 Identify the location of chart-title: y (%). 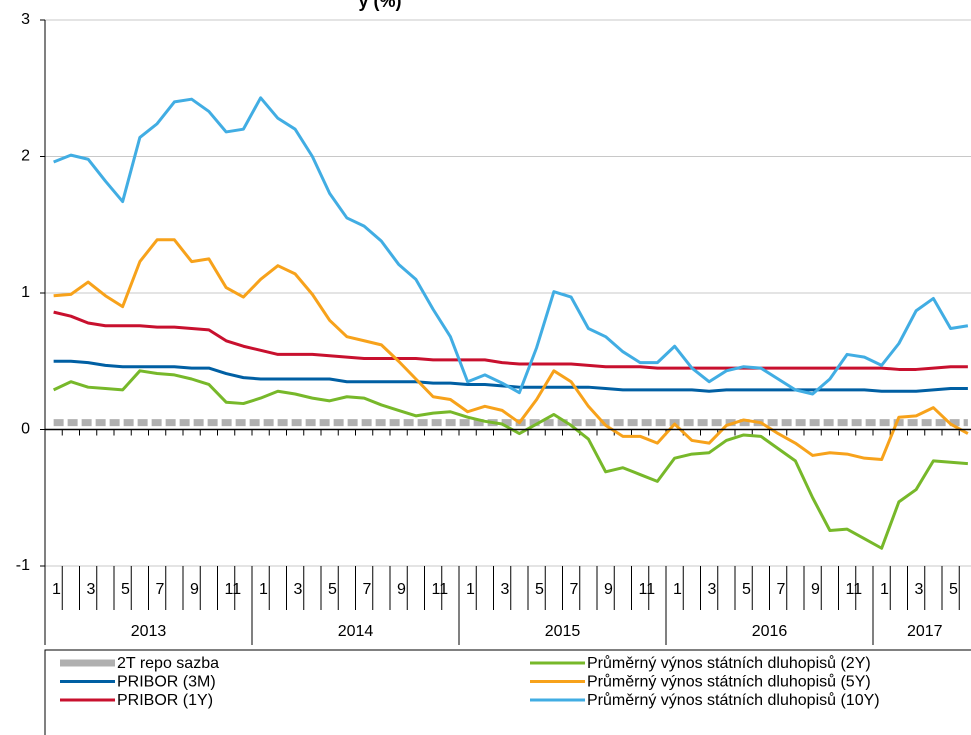
(379, 5).